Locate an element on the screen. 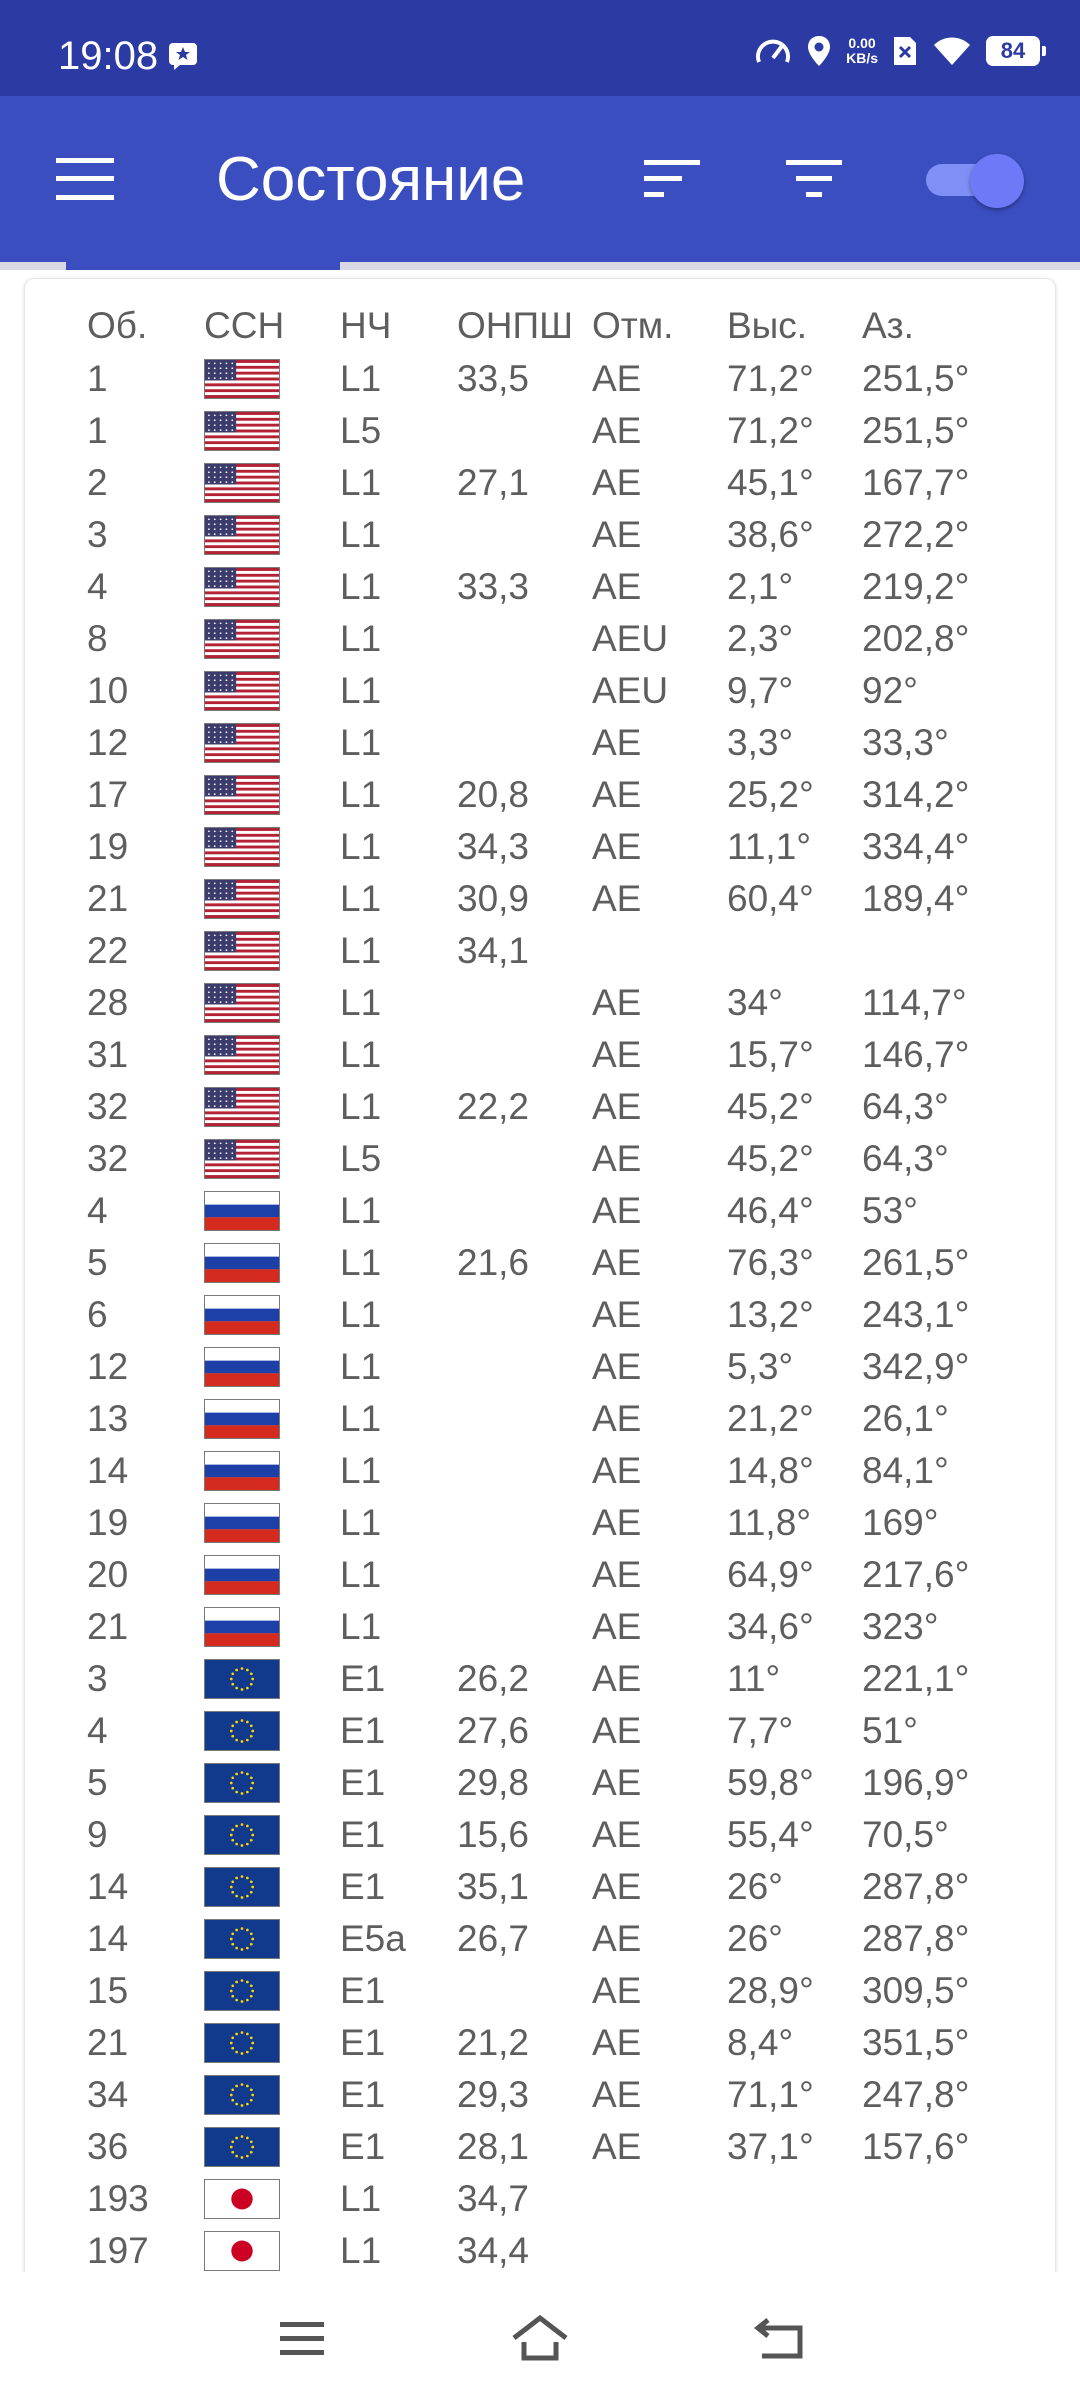 Image resolution: width=1080 pixels, height=2400 pixels. home-icon is located at coordinates (540, 2338).